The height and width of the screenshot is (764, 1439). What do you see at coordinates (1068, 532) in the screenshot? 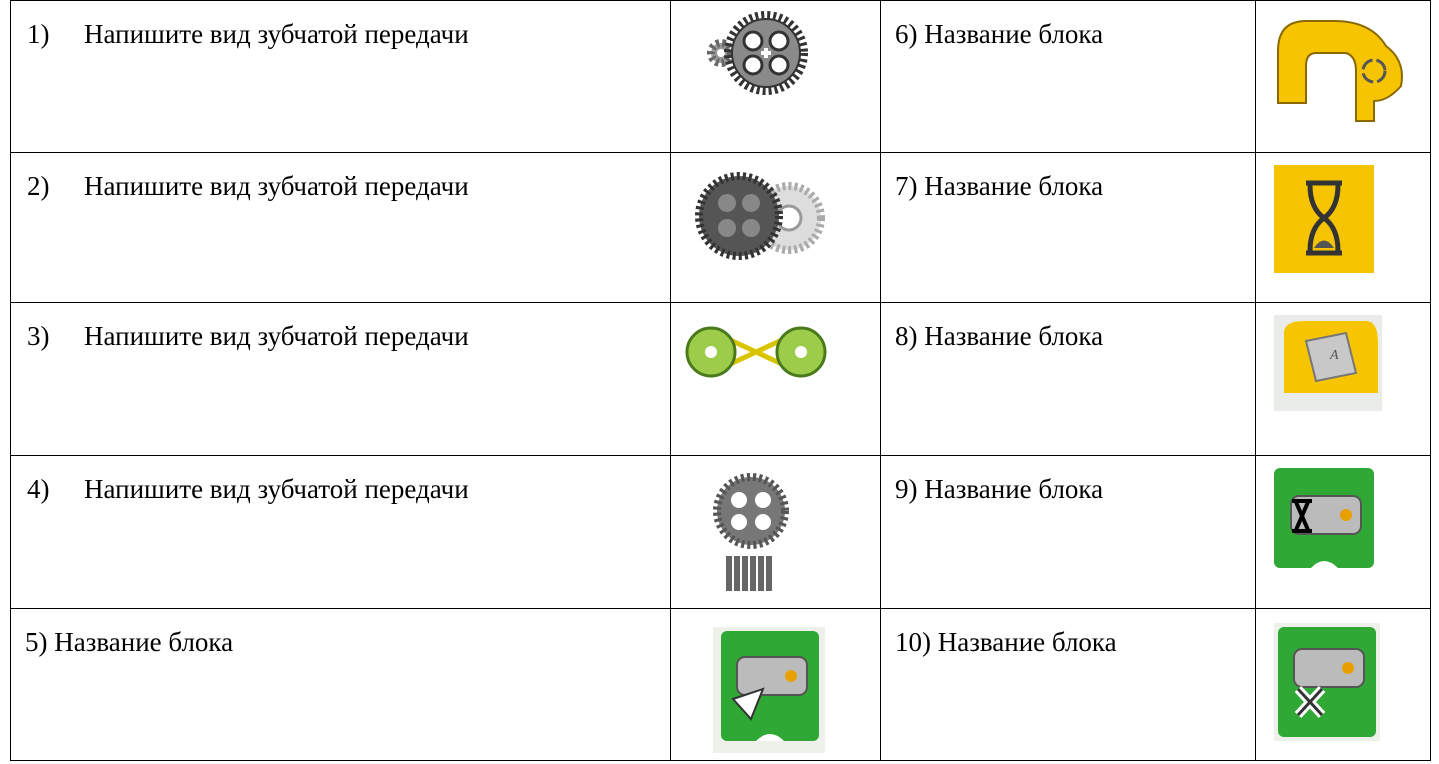
I see `cell: 9) Название блока` at bounding box center [1068, 532].